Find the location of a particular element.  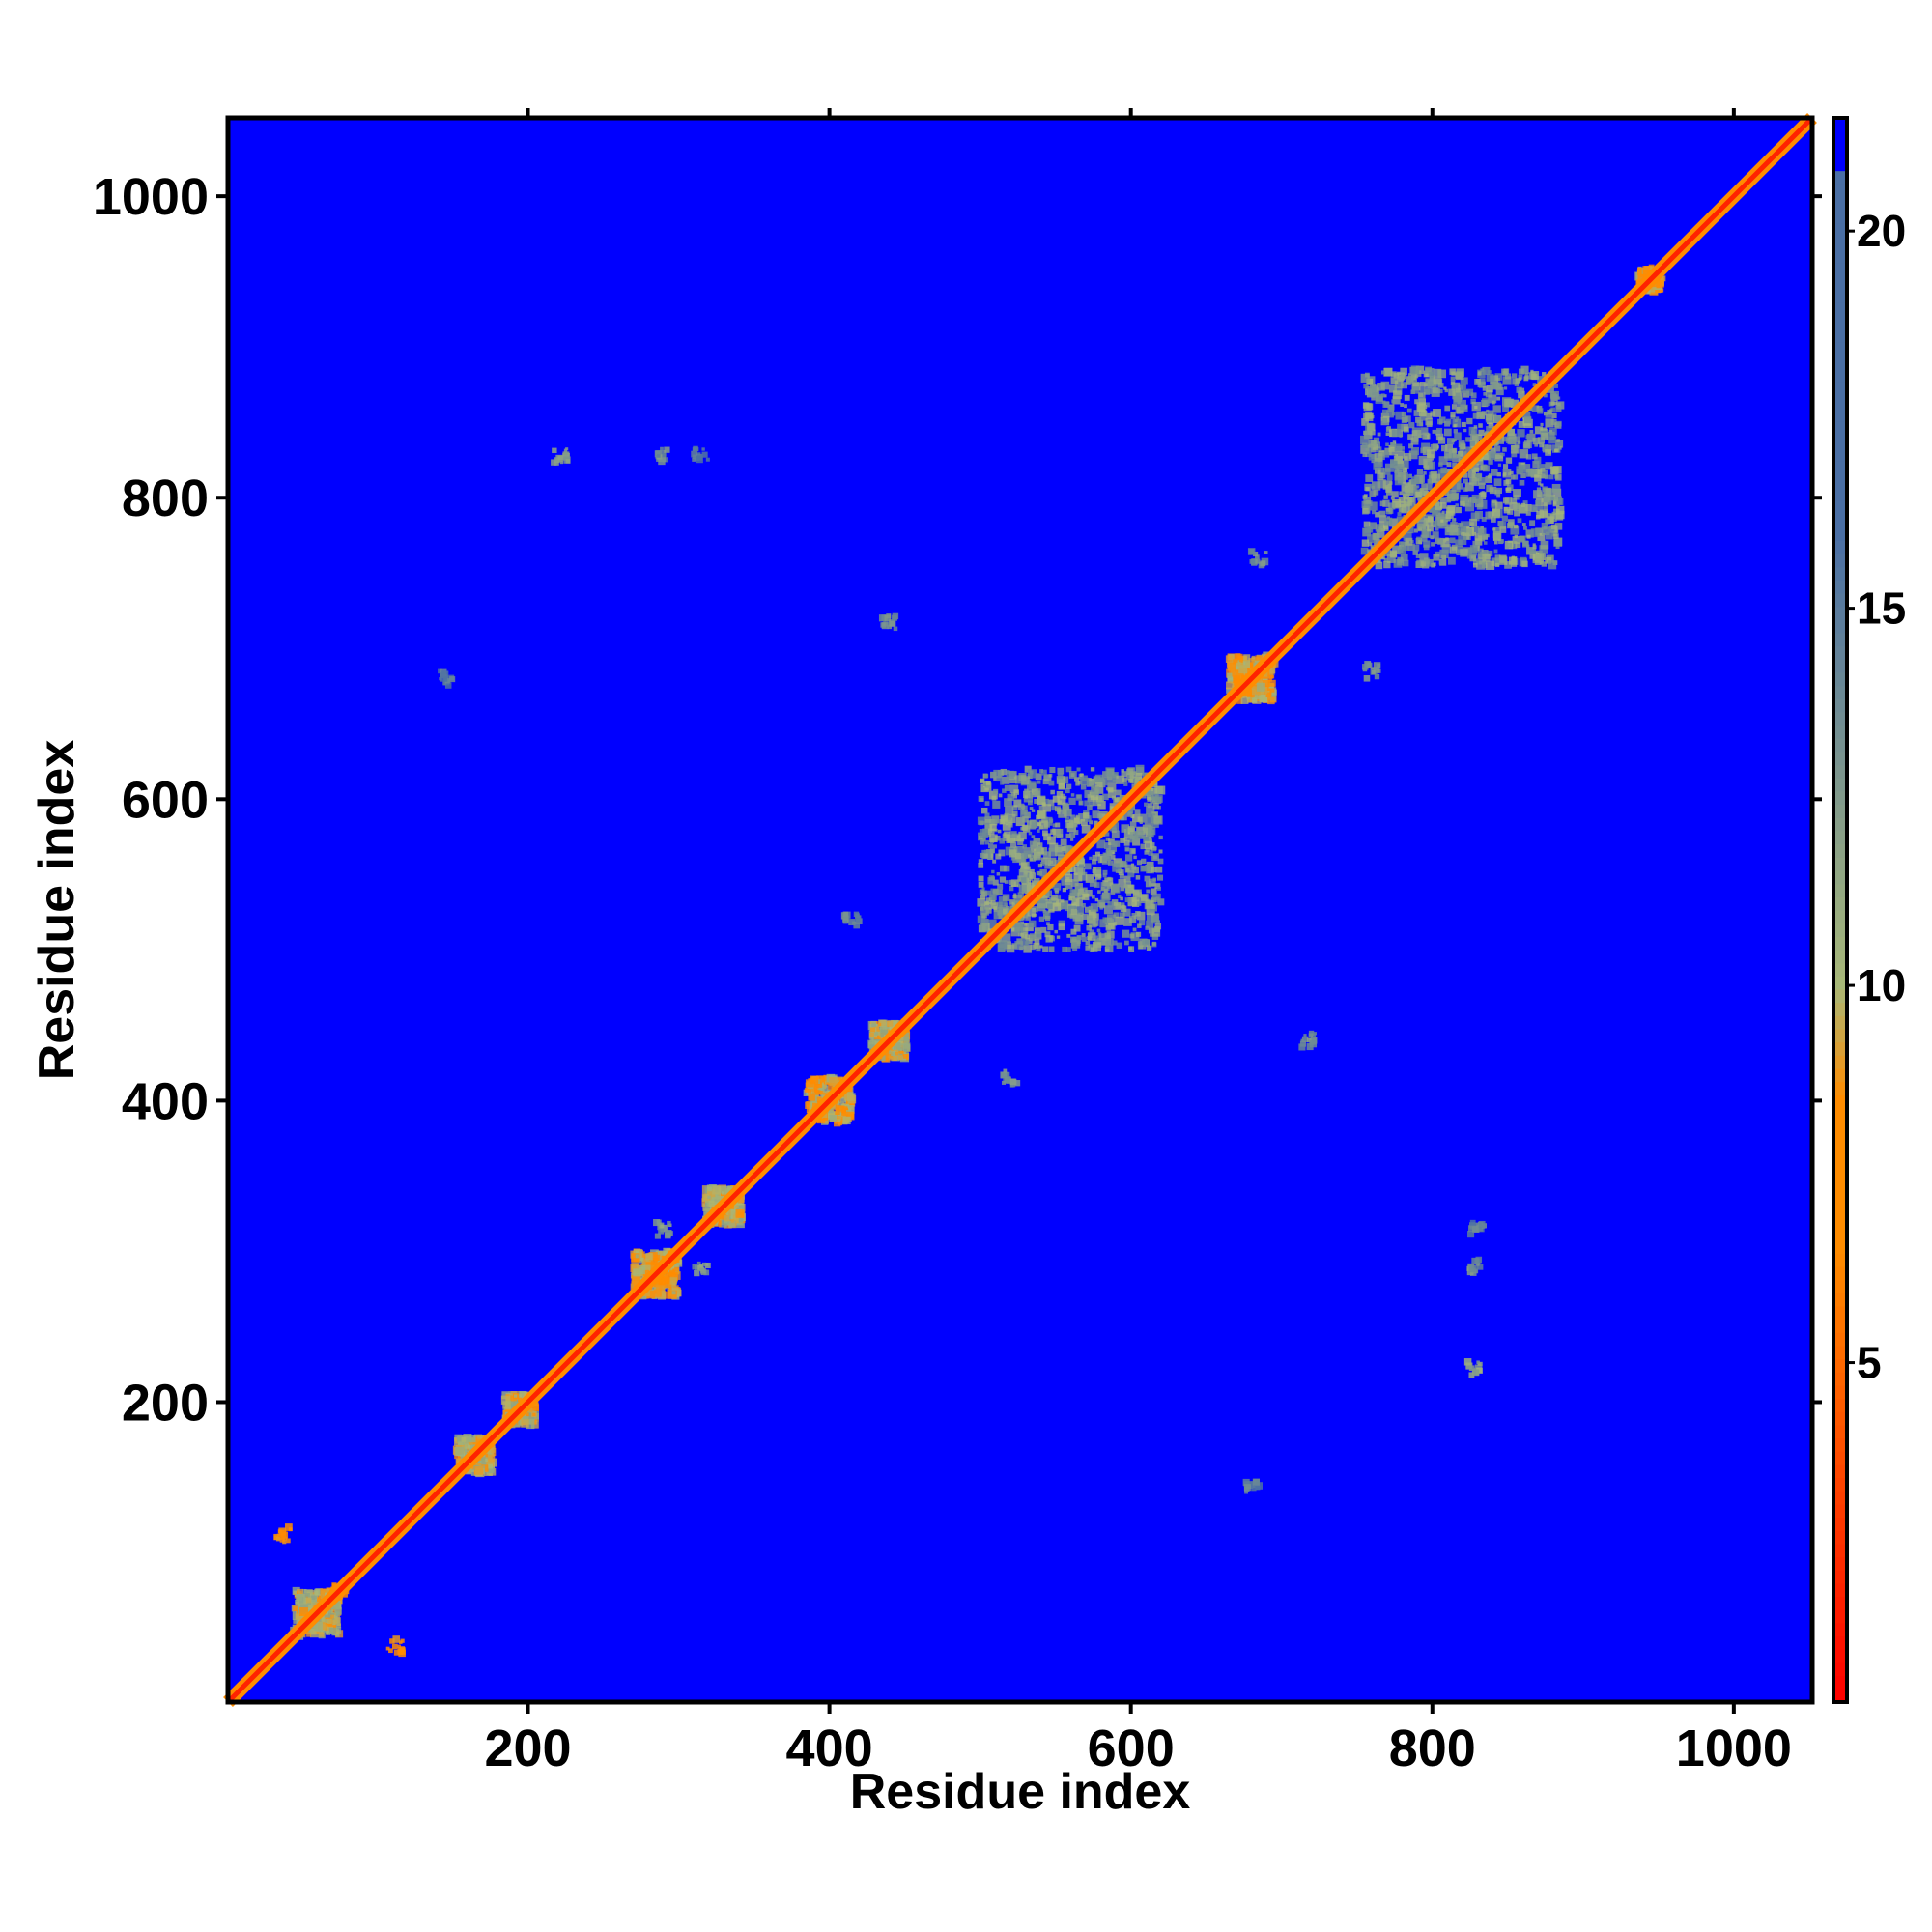

colorbar-tick-label: 10 is located at coordinates (1881, 985).